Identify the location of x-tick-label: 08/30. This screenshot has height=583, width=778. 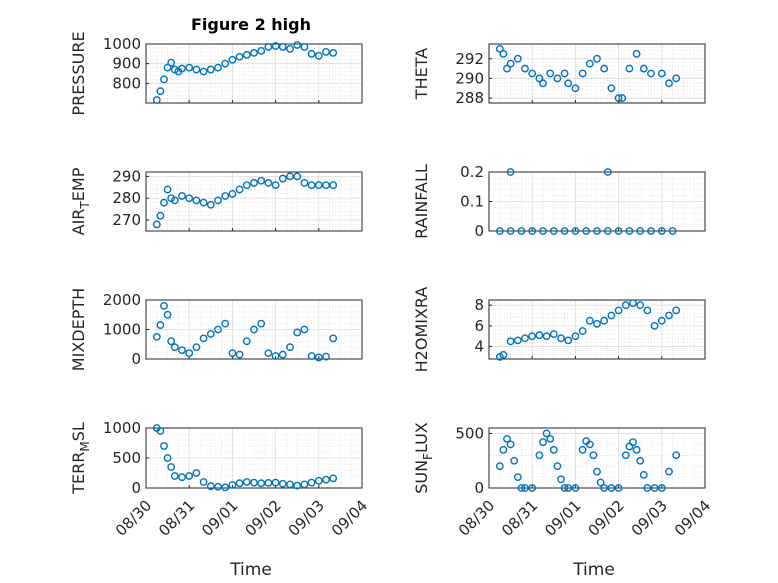
(133, 517).